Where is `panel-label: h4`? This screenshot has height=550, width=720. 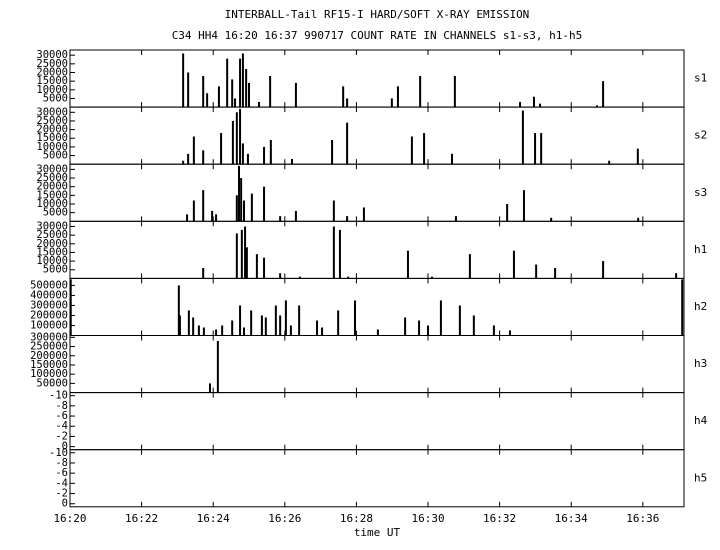 panel-label: h4 is located at coordinates (701, 420).